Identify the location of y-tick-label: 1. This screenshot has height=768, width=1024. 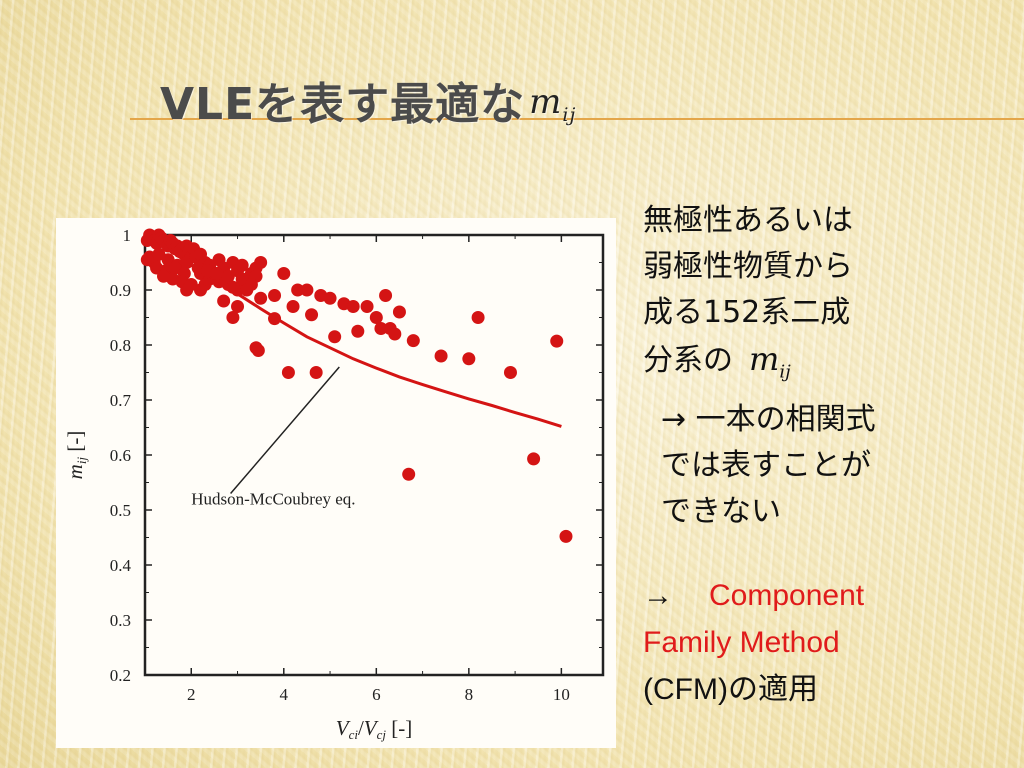
(127, 235).